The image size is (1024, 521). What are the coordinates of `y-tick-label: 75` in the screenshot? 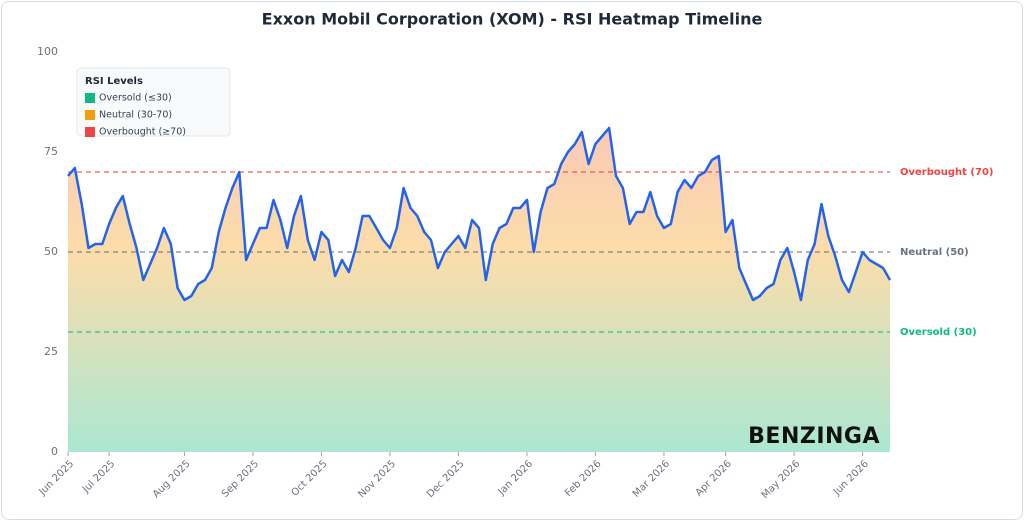 It's located at (51, 151).